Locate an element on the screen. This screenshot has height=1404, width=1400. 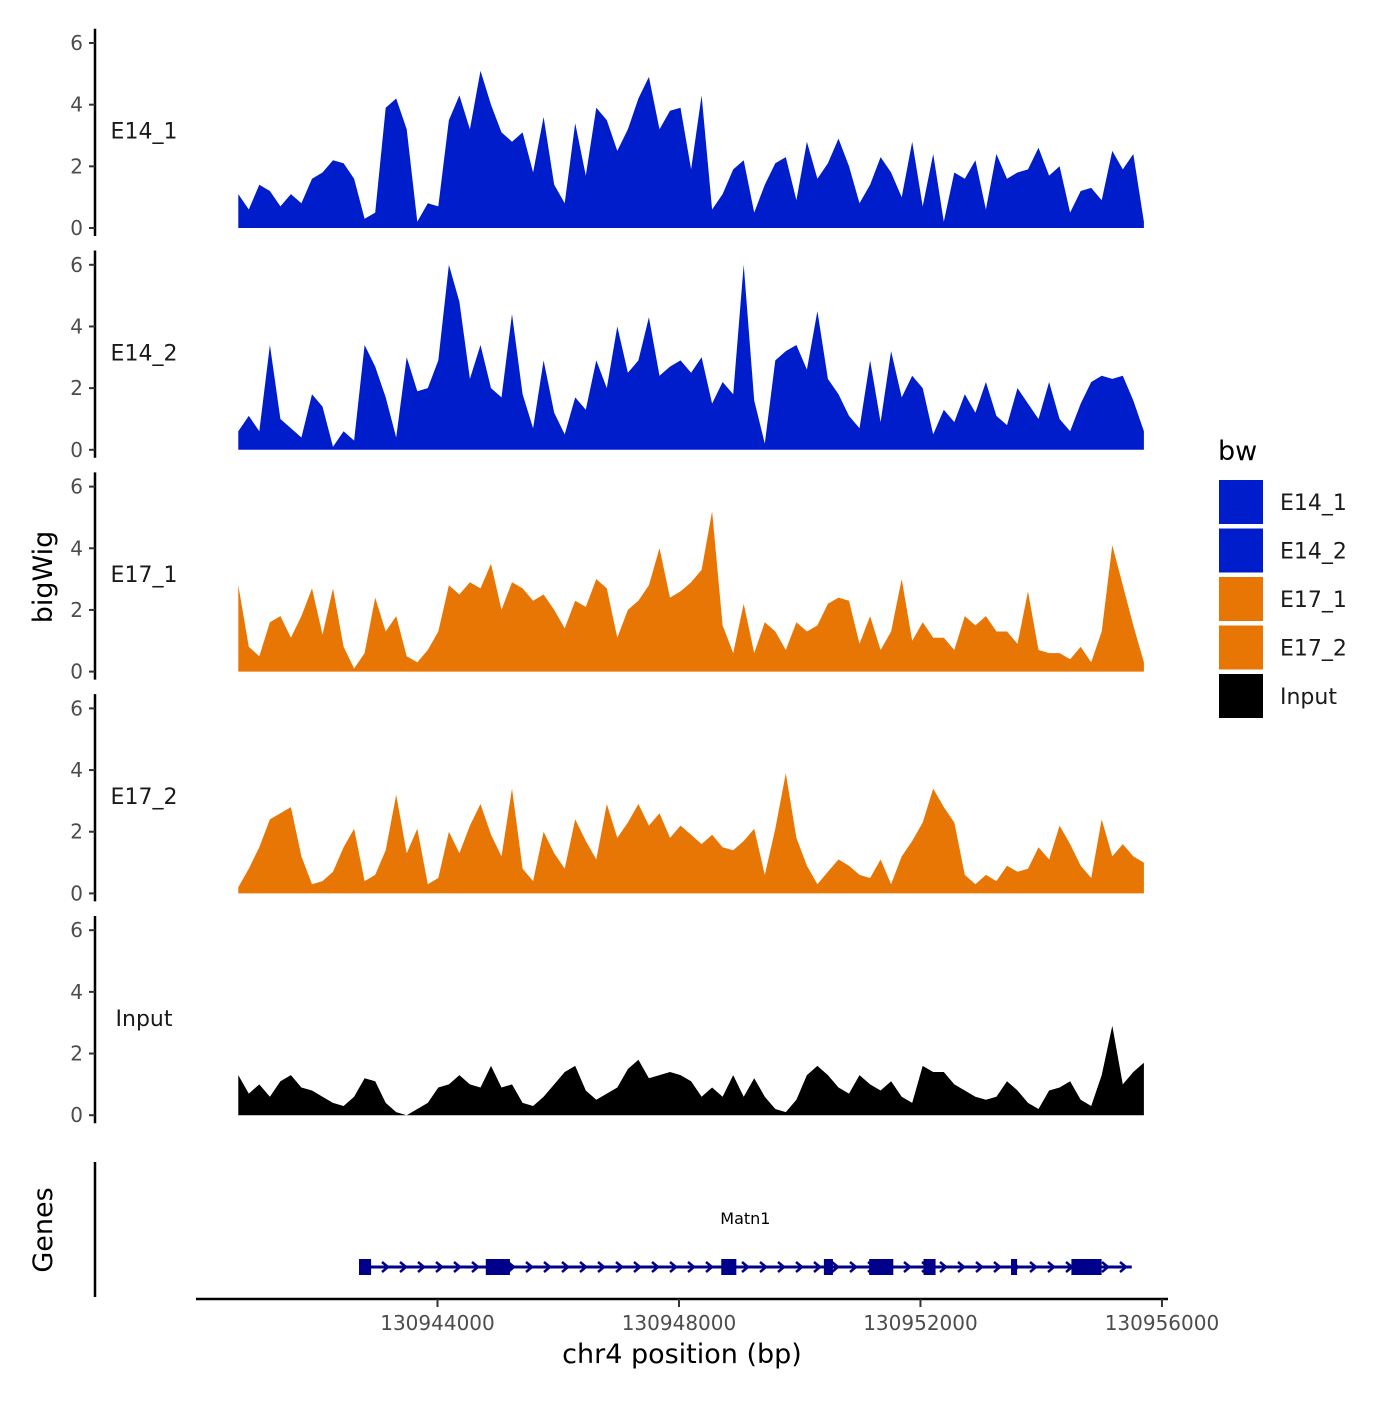
legend-item-e14-1: E14_1 is located at coordinates (1283, 502).